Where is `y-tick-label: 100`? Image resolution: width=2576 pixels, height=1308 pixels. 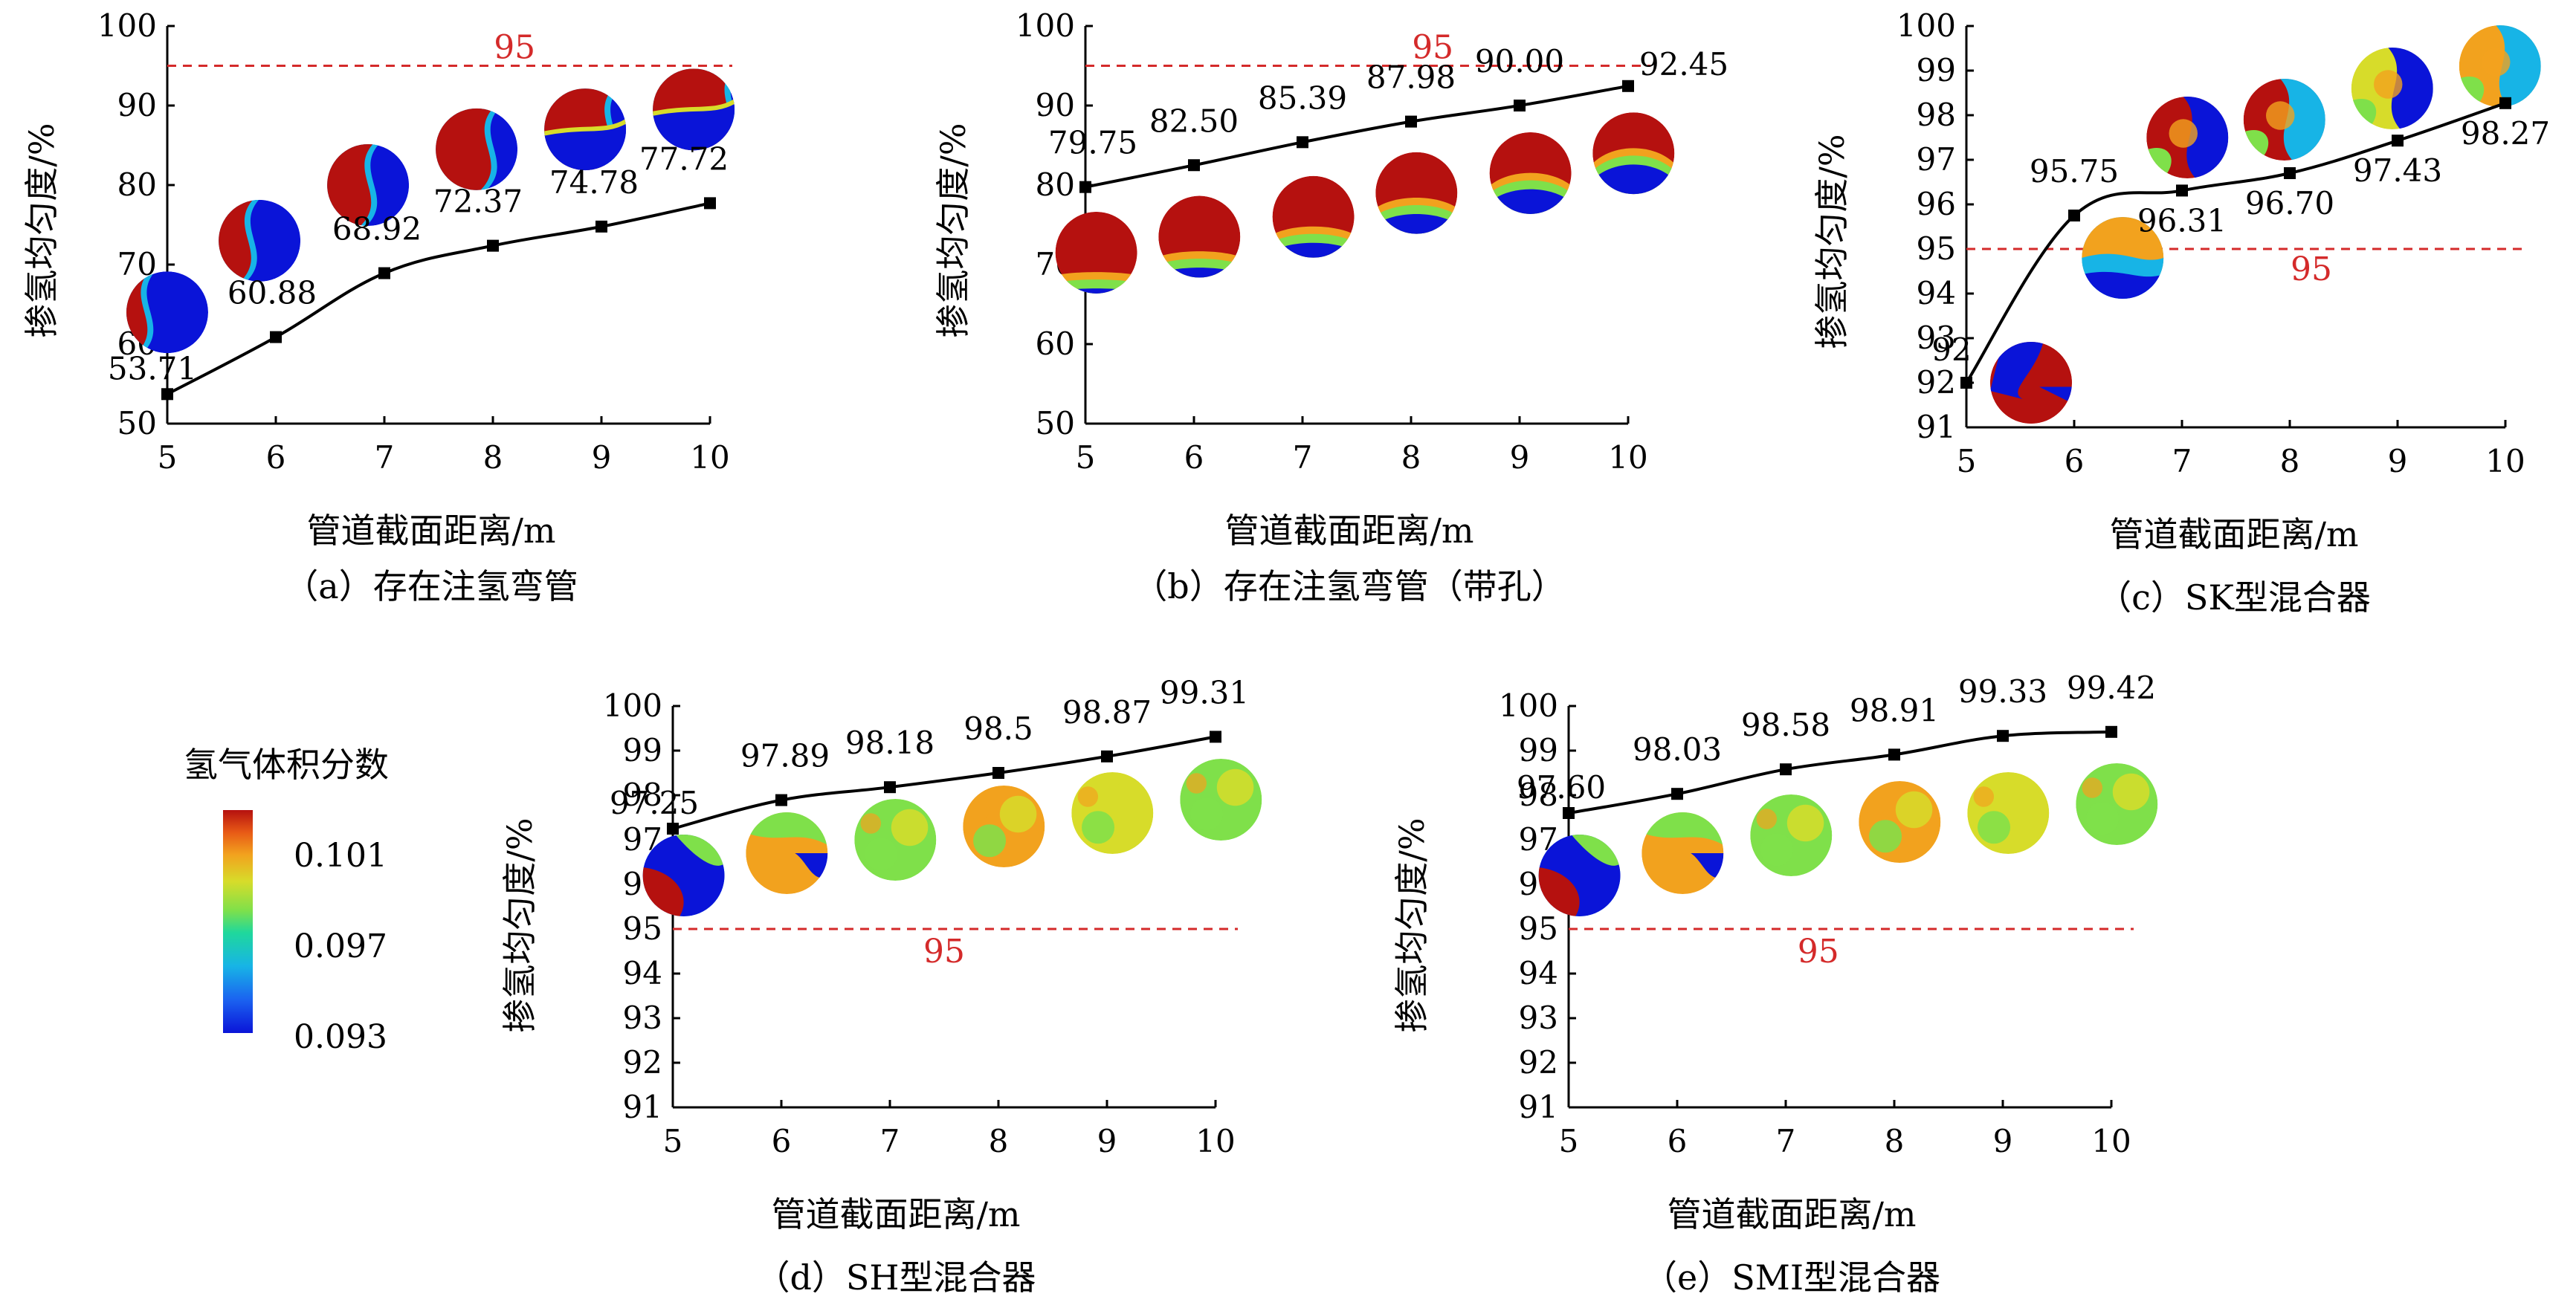 y-tick-label: 100 is located at coordinates (127, 25).